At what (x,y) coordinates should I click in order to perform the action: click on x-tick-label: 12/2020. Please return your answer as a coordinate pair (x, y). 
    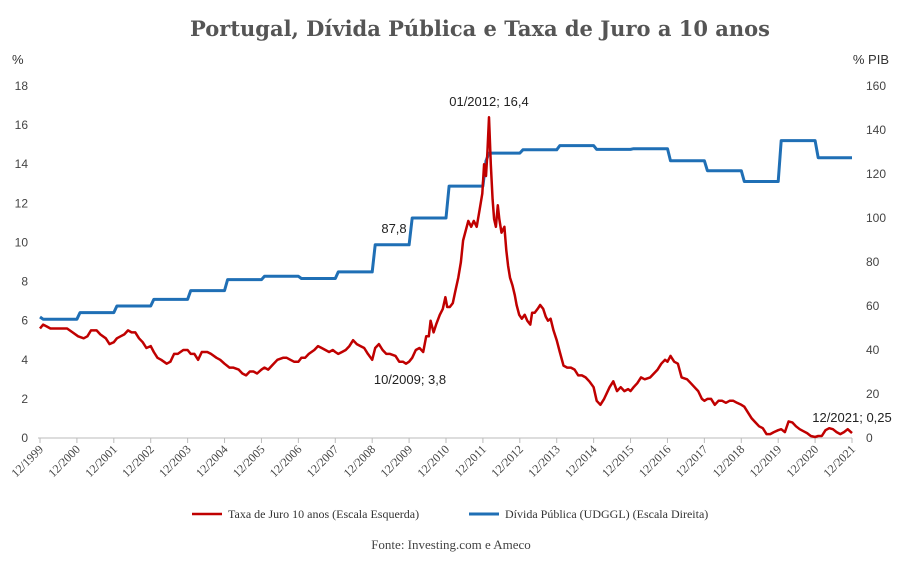
    Looking at the image, I should click on (802, 461).